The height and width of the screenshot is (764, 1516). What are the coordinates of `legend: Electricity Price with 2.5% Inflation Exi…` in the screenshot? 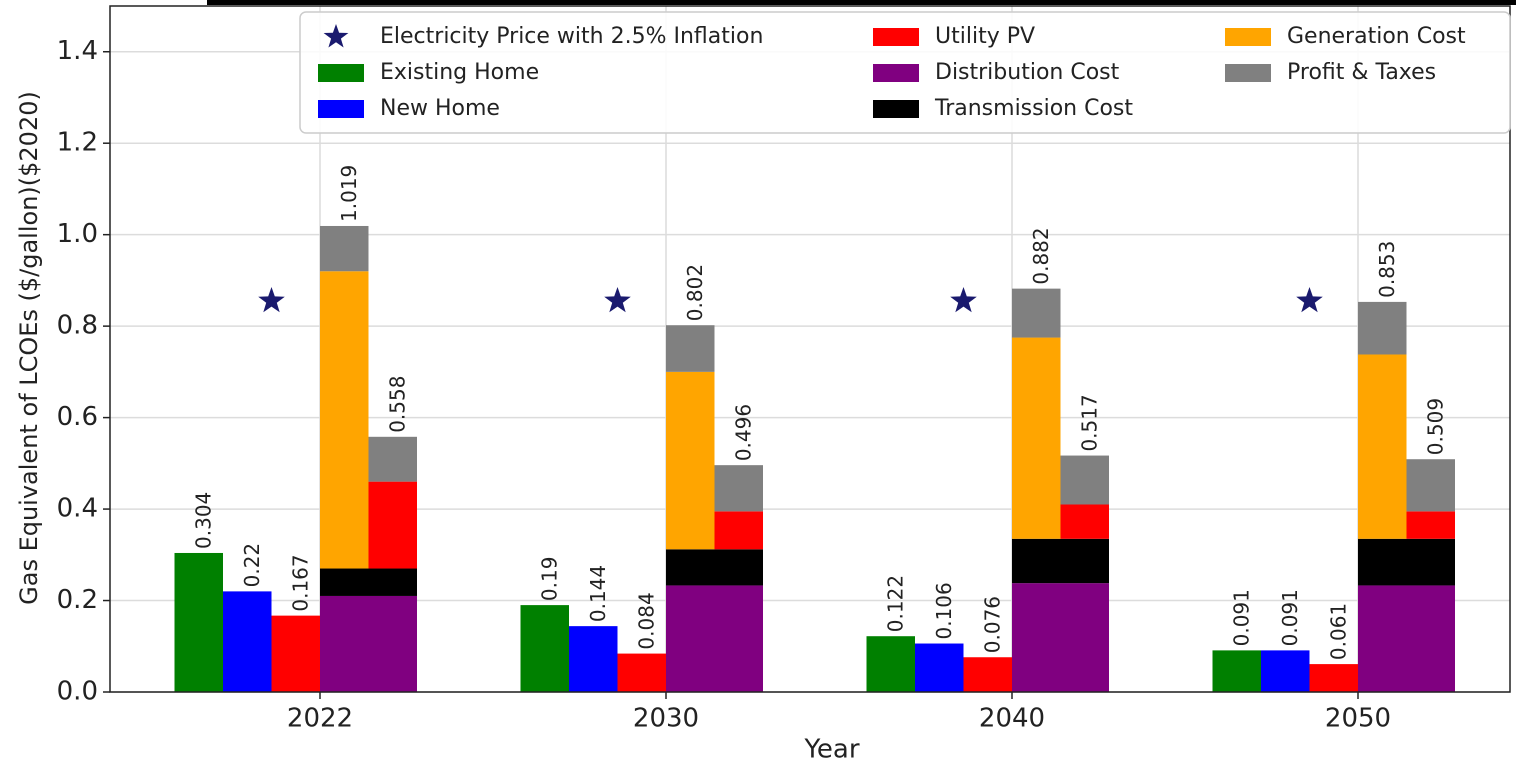 It's located at (905, 72).